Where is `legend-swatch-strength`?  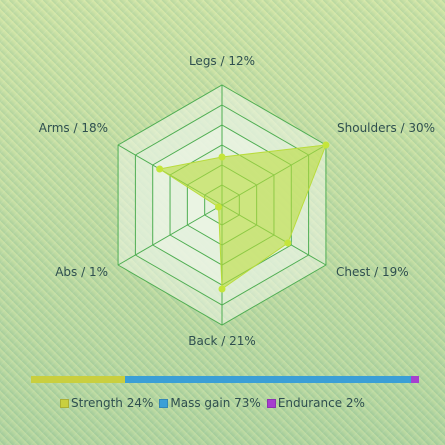
legend-swatch-strength is located at coordinates (64, 403).